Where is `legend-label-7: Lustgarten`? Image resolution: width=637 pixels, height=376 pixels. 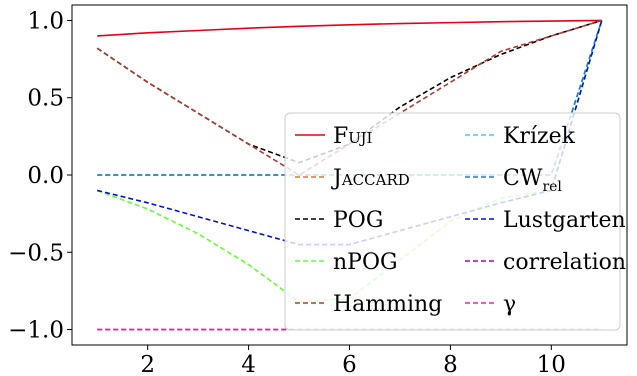 legend-label-7: Lustgarten is located at coordinates (564, 220).